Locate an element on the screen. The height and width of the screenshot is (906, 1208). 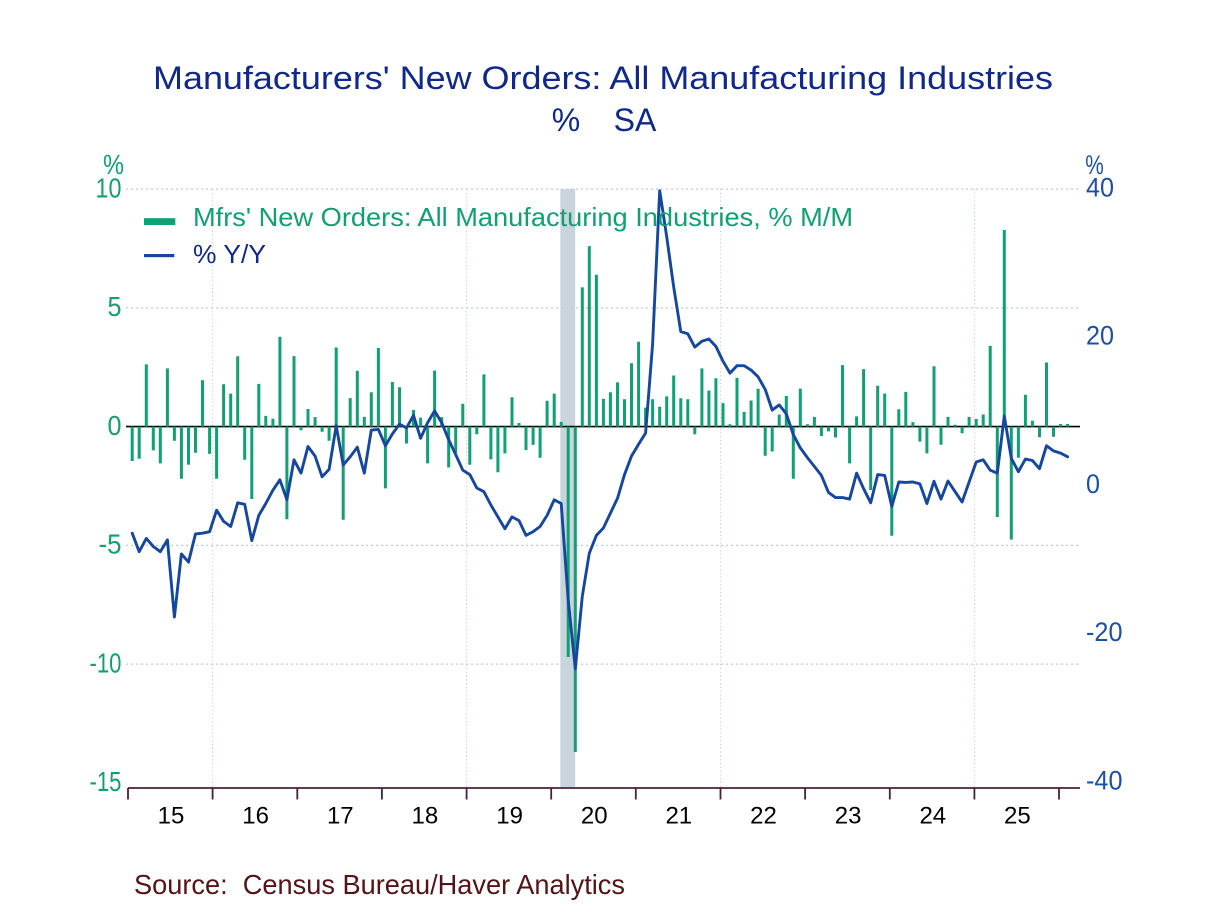
svg-text: 21 is located at coordinates (678, 816).